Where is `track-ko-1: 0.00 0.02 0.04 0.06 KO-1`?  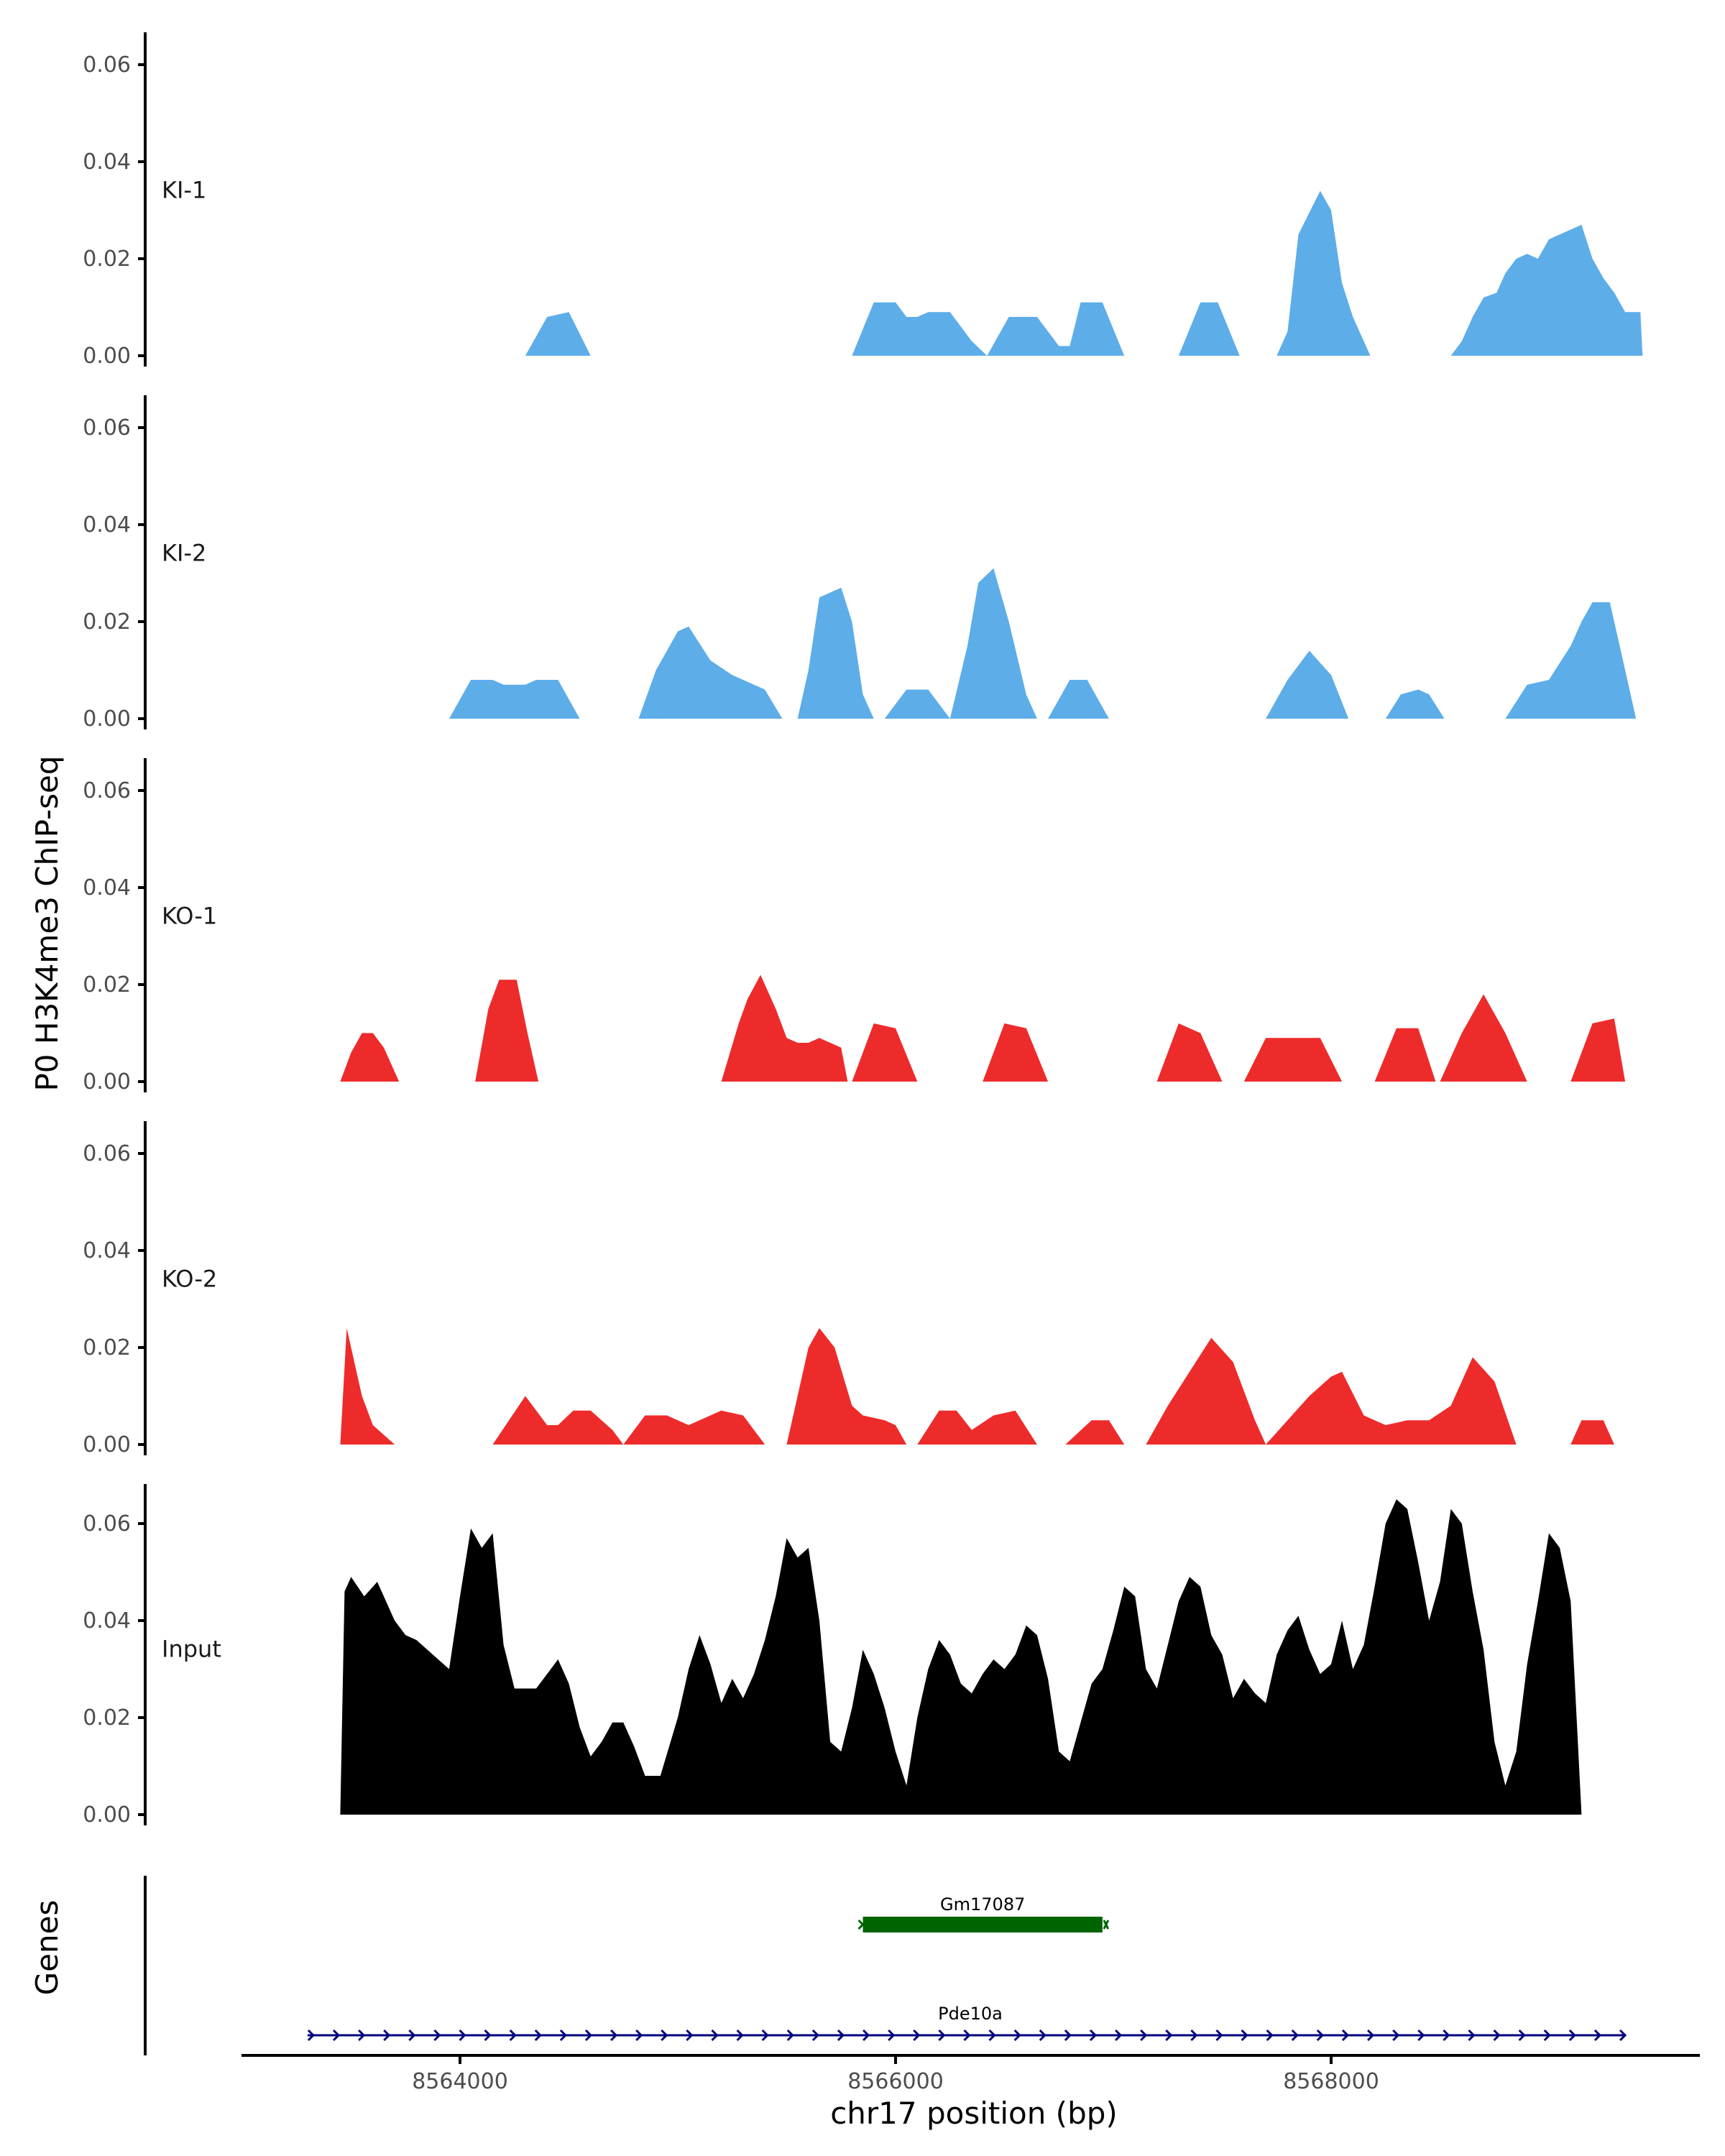 track-ko-1: 0.00 0.02 0.04 0.06 KO-1 is located at coordinates (854, 927).